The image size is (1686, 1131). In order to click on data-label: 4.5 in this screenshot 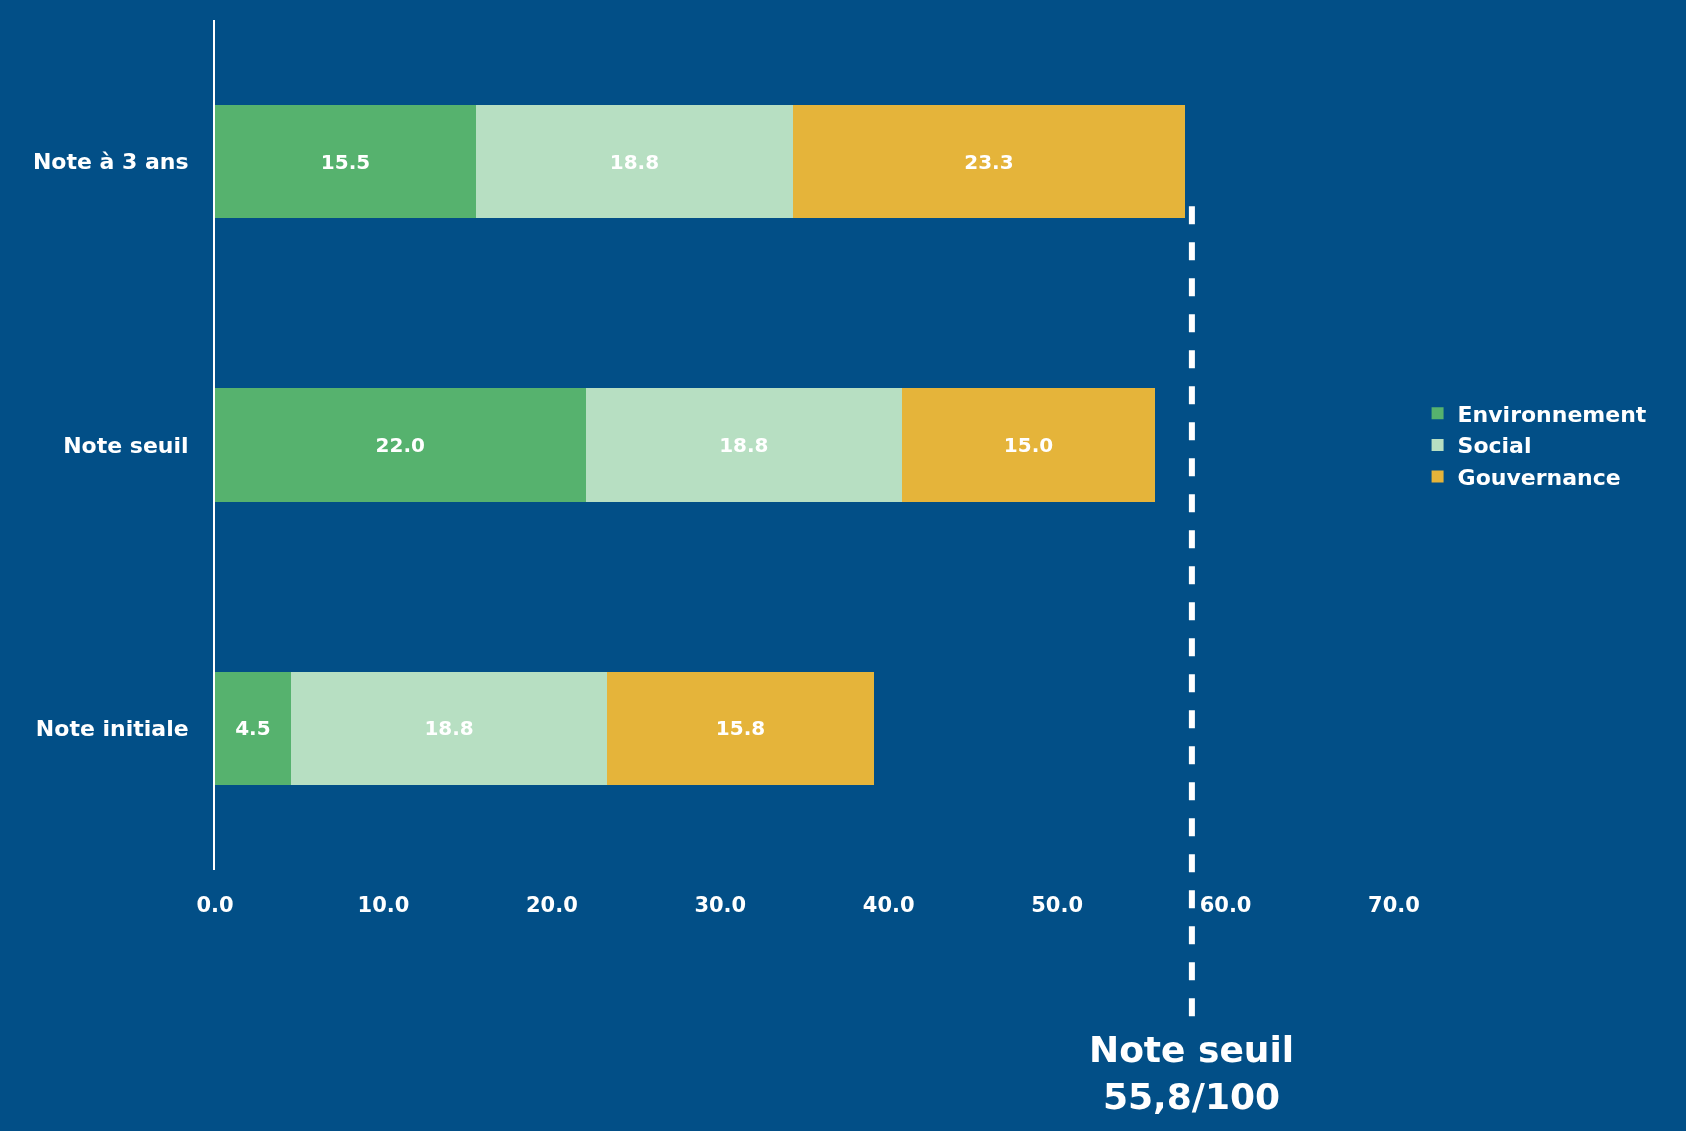, I will do `click(253, 728)`.